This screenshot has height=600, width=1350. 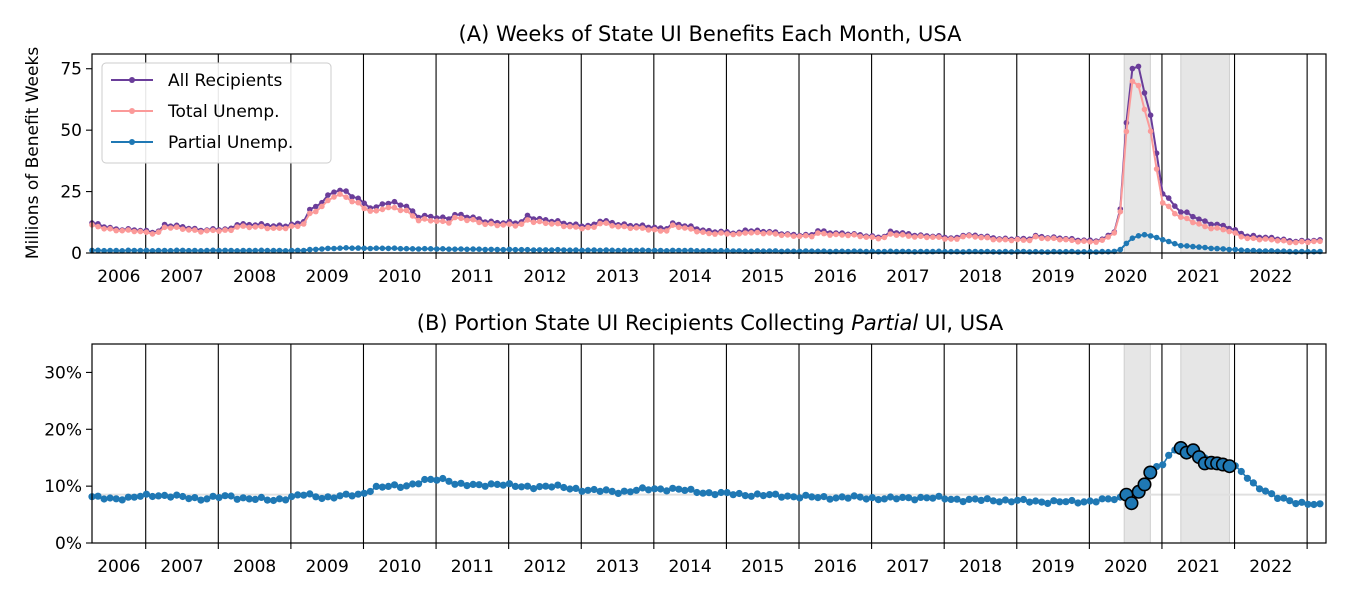 I want to click on x-tick-label: 2017, so click(x=907, y=567).